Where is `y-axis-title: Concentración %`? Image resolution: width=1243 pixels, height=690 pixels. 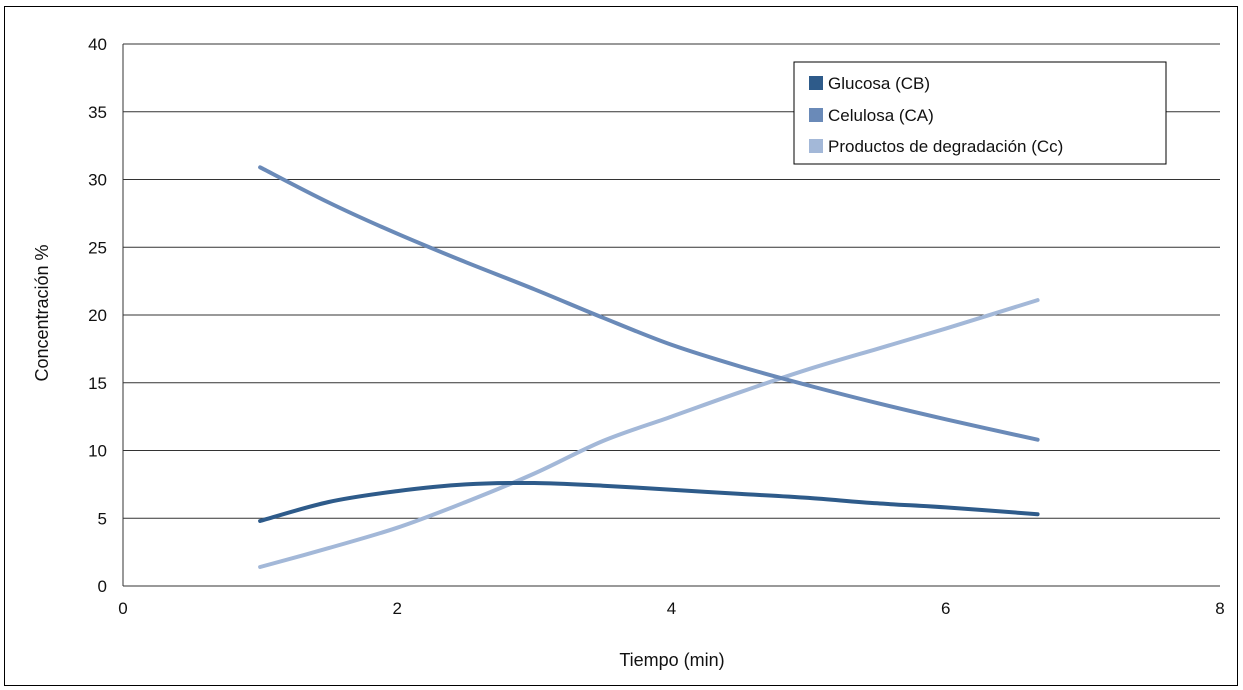
y-axis-title: Concentración % is located at coordinates (42, 312).